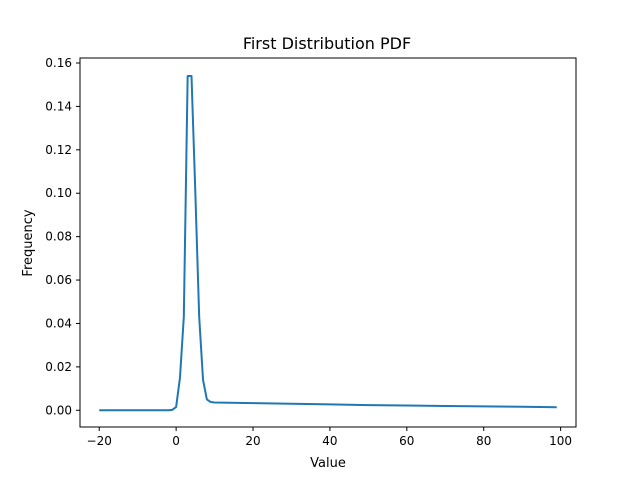  Describe the element at coordinates (252, 441) in the screenshot. I see `x-tick-label: 20` at that location.